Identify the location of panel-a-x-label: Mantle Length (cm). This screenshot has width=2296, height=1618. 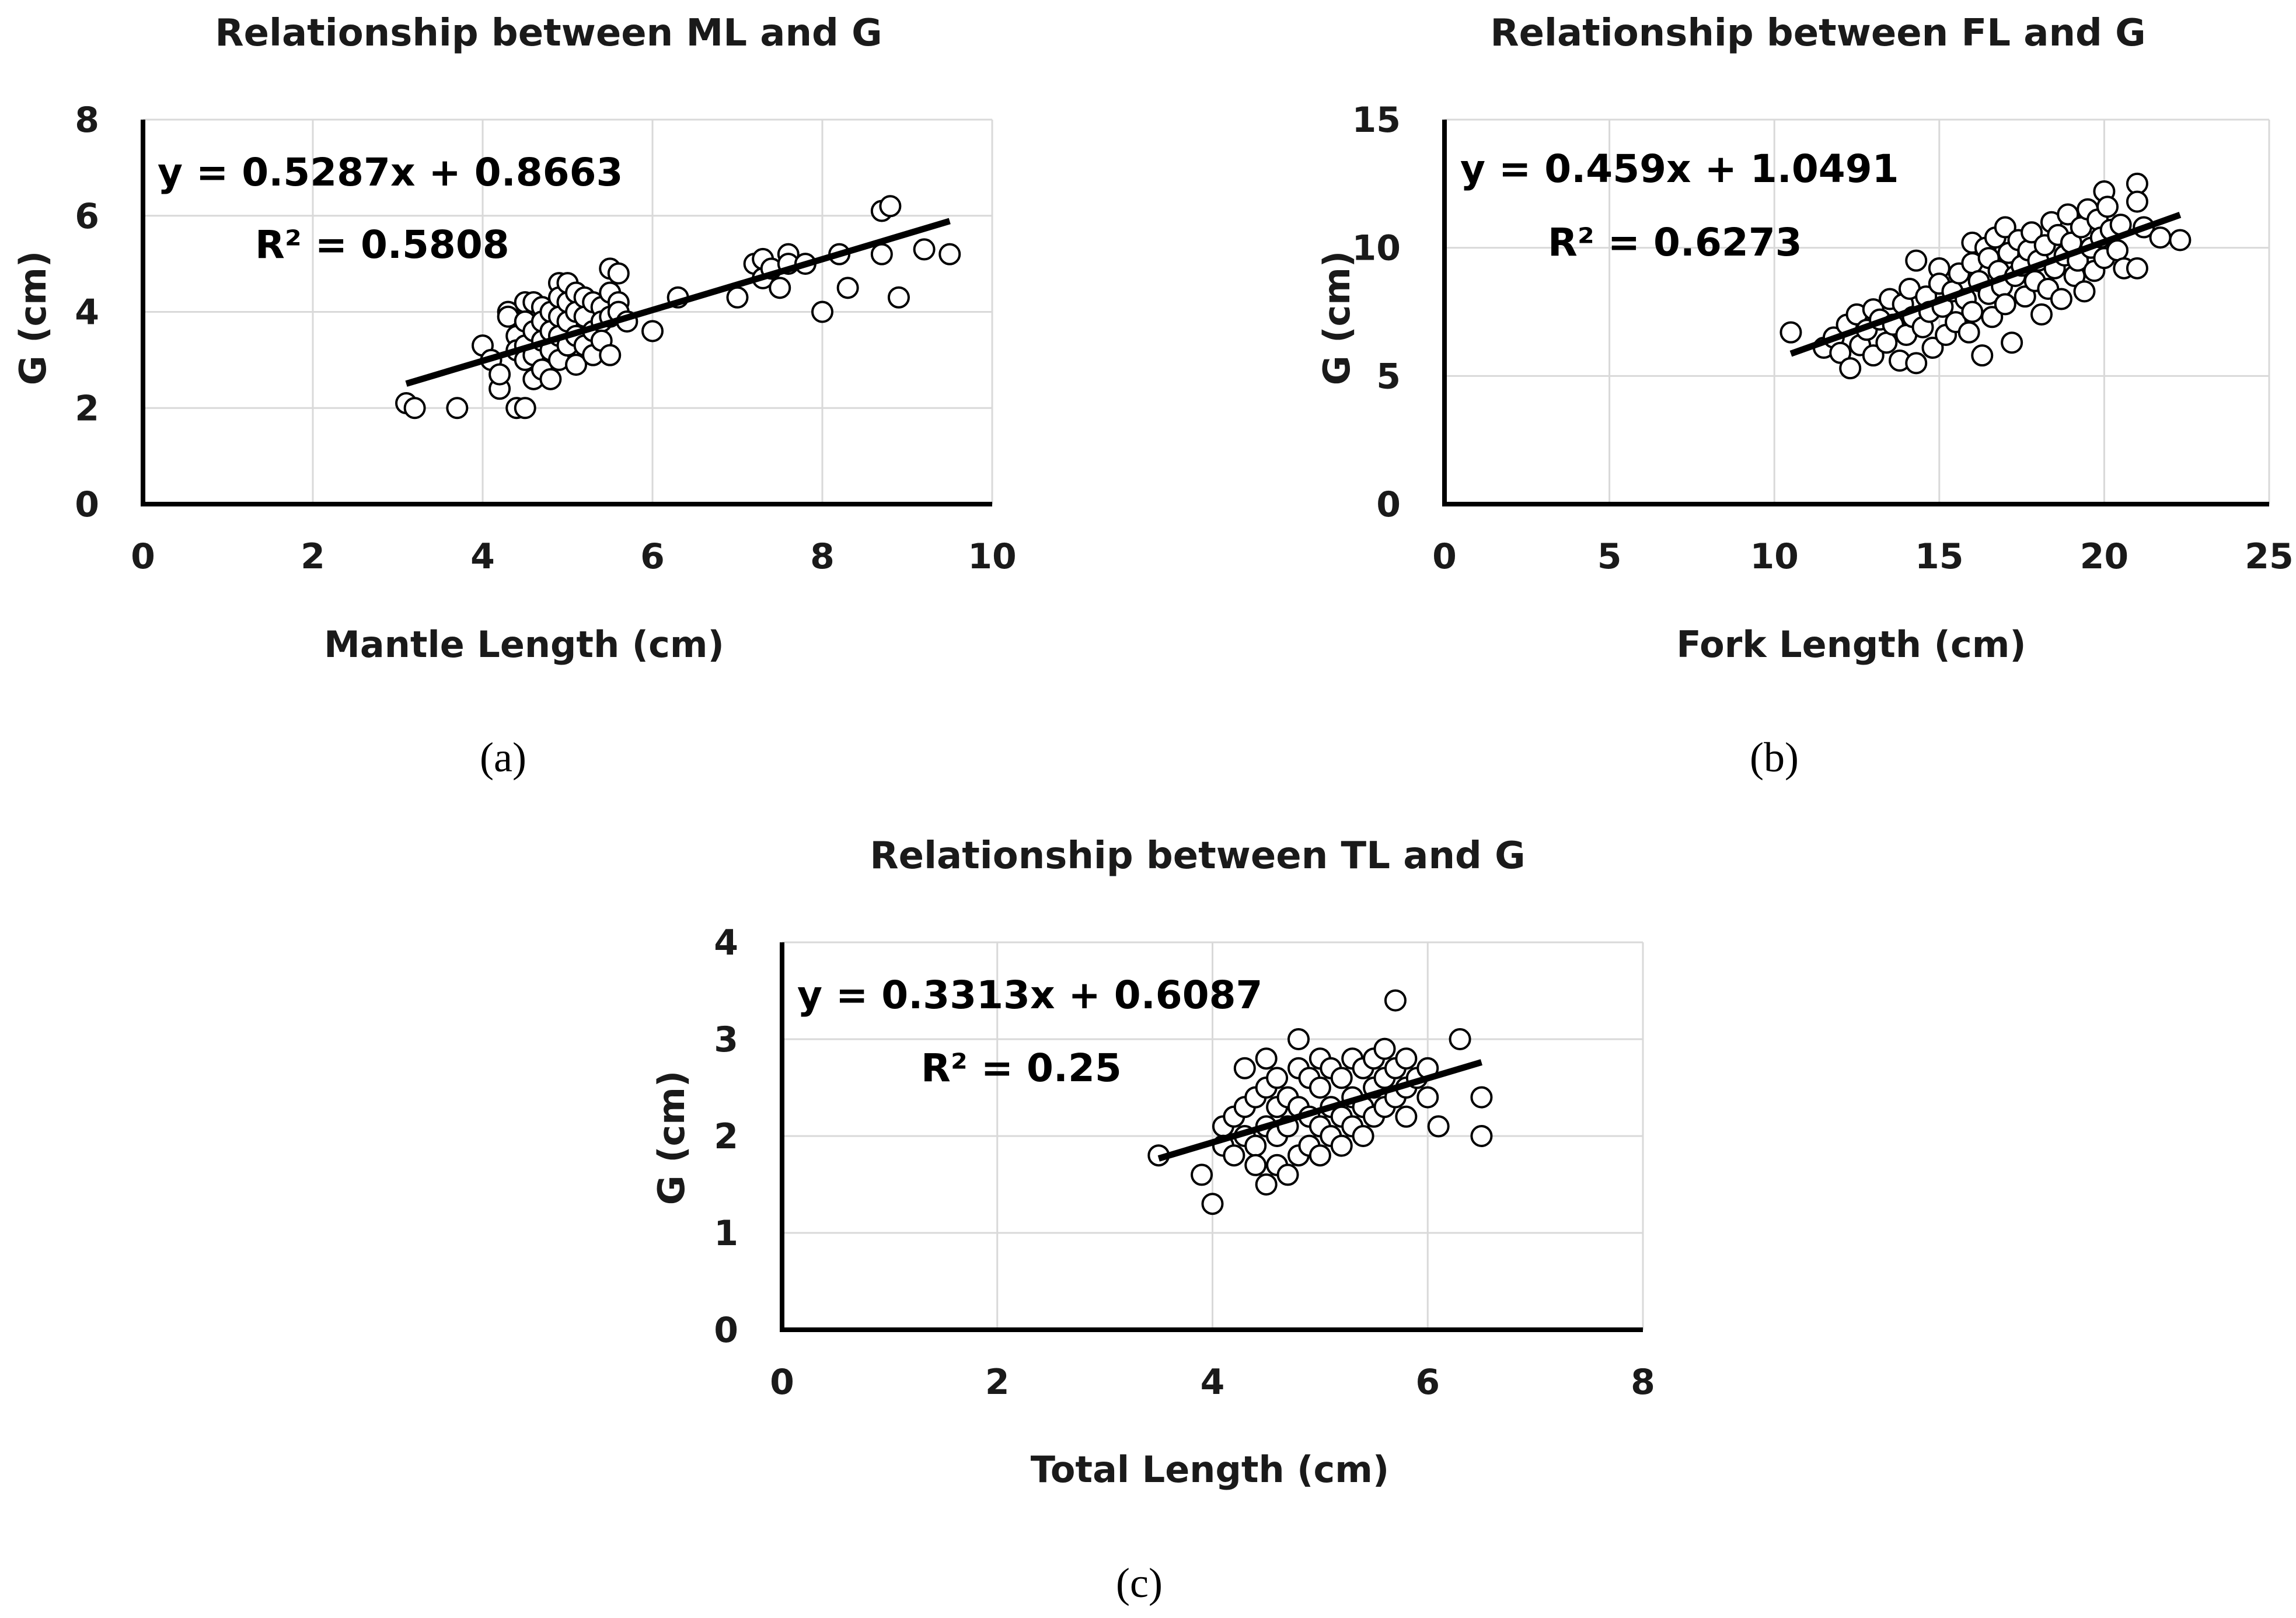
(524, 644).